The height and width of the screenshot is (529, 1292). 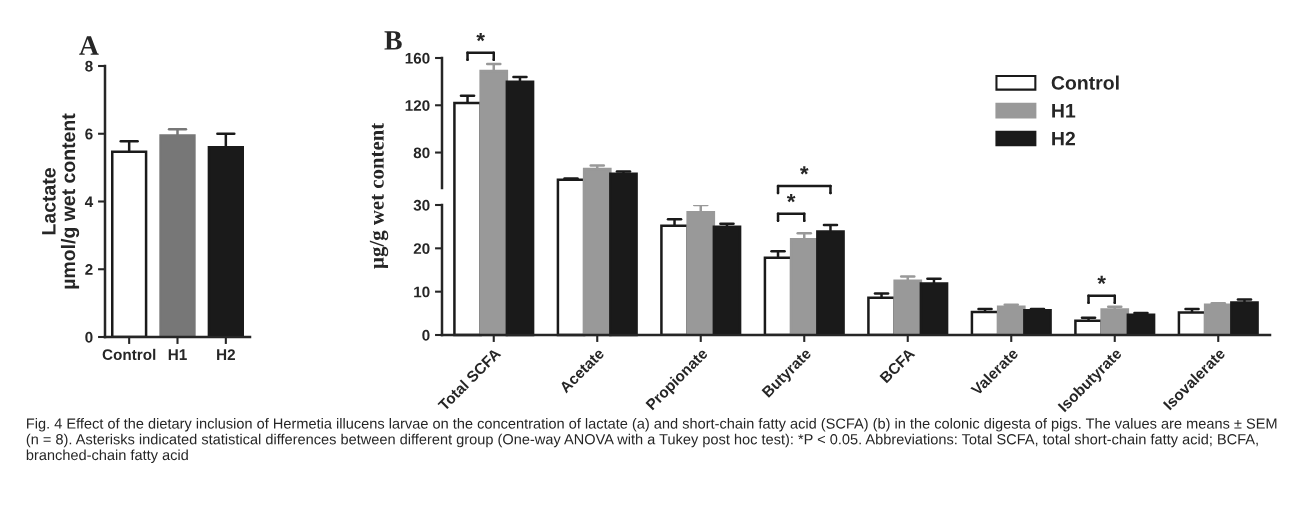 I want to click on y-axis-title: µg/g wet content, so click(x=379, y=195).